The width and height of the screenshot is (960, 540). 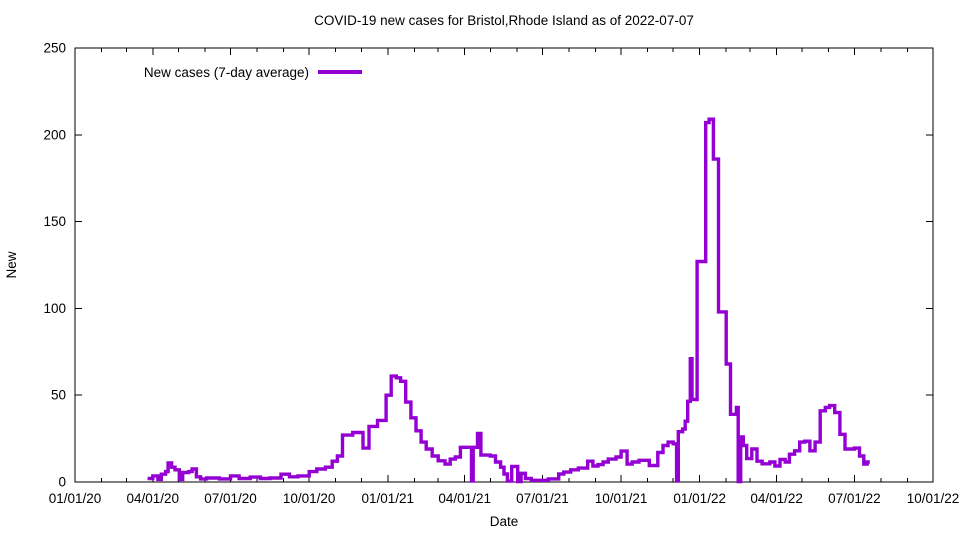 I want to click on y-tick-label: 0, so click(x=62, y=482).